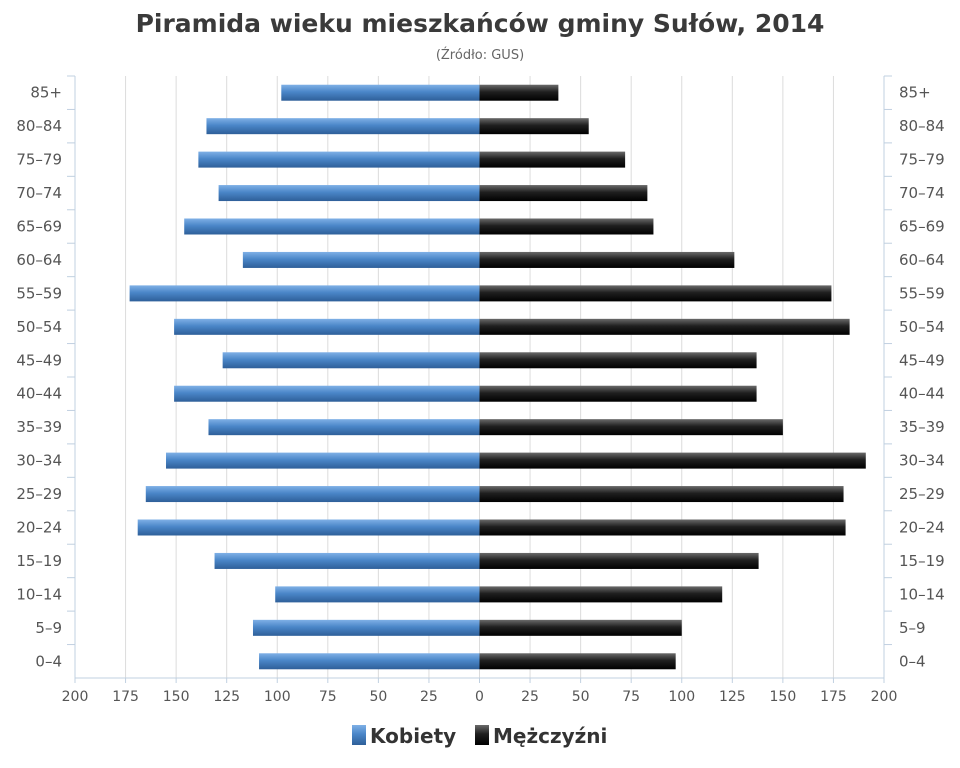 The width and height of the screenshot is (960, 768). I want to click on y-tick-label-right: 55–59, so click(922, 293).